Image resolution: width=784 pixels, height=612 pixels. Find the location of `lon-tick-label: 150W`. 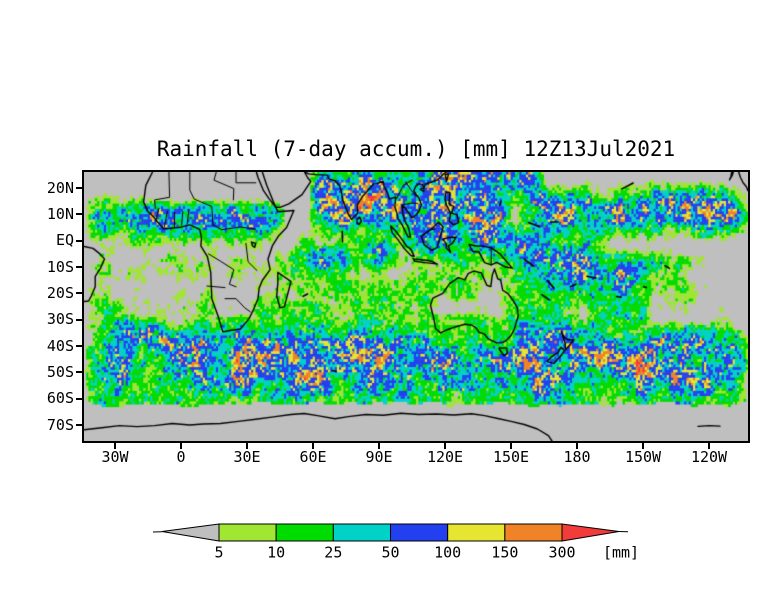

lon-tick-label: 150W is located at coordinates (643, 457).